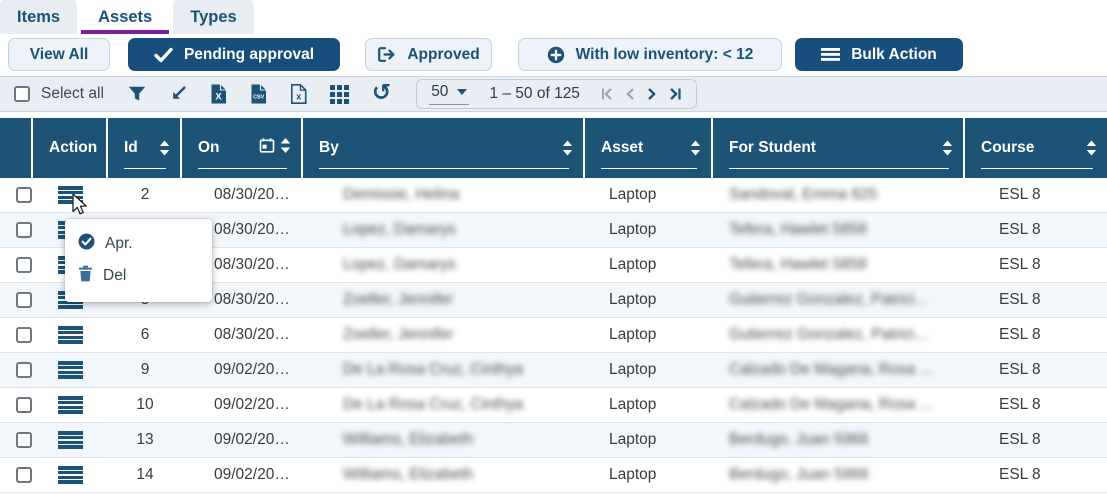 This screenshot has height=494, width=1107. Describe the element at coordinates (209, 147) in the screenshot. I see `column-label-on: On` at that location.